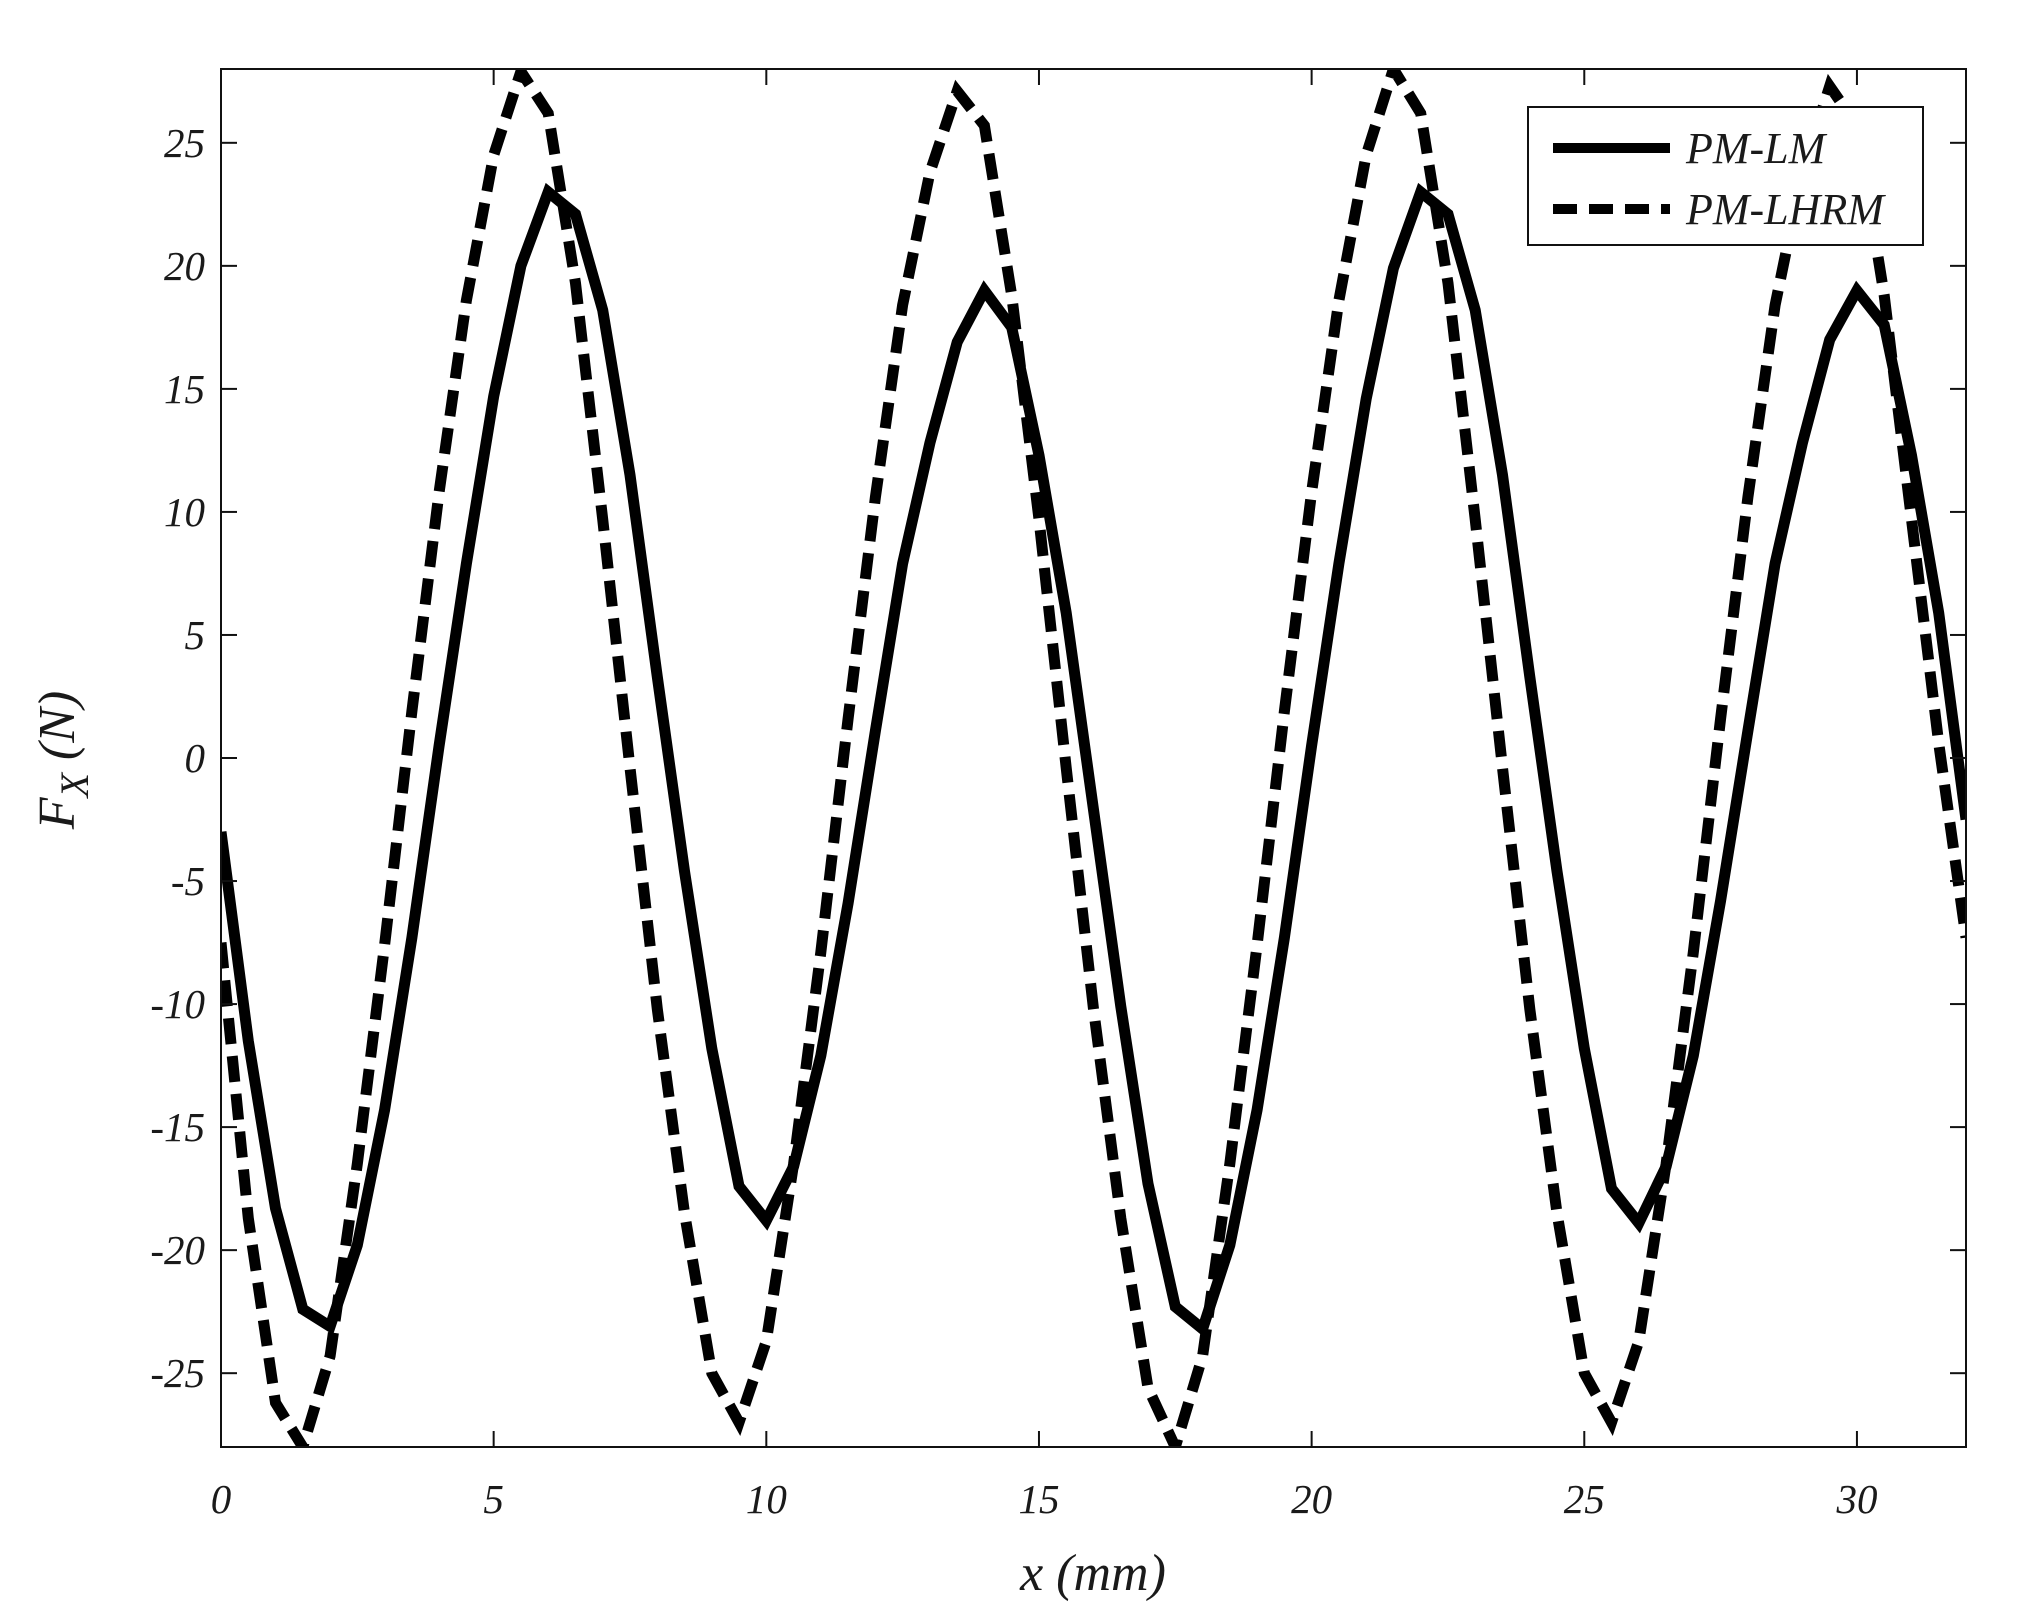 The image size is (2019, 1608). I want to click on legend-box, so click(1725, 176).